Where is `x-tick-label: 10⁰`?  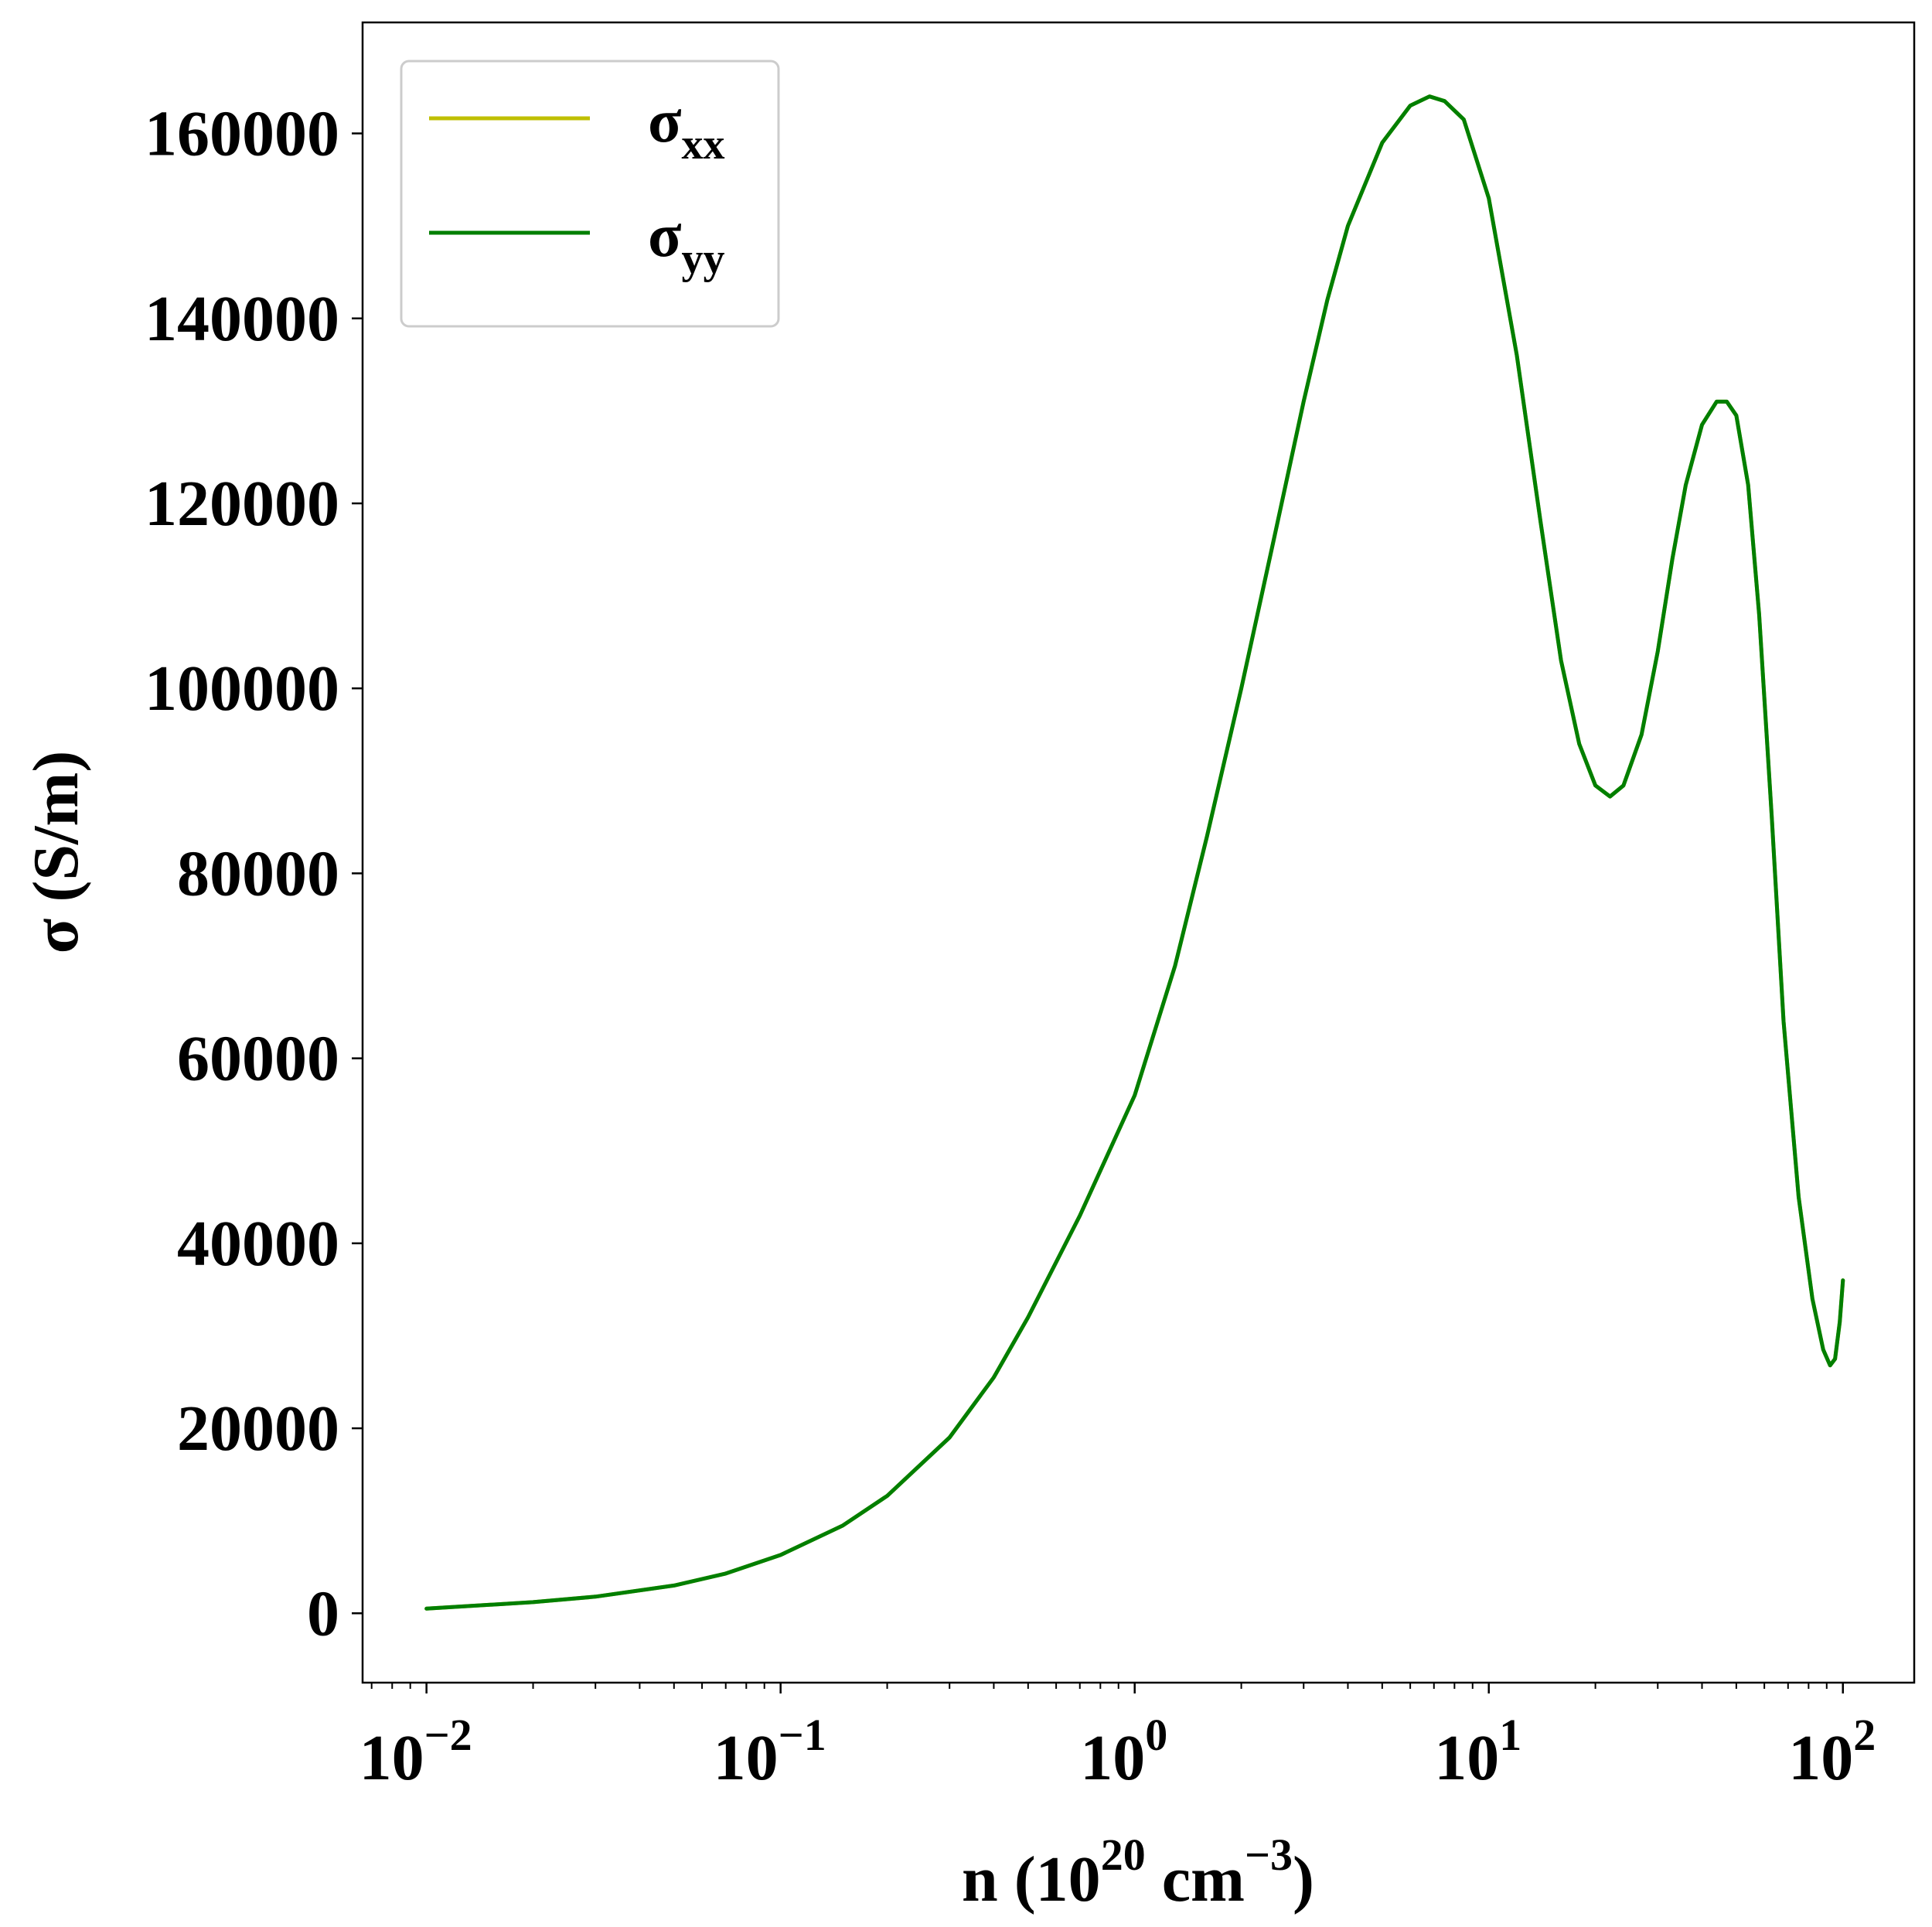 x-tick-label: 10⁰ is located at coordinates (1123, 1752).